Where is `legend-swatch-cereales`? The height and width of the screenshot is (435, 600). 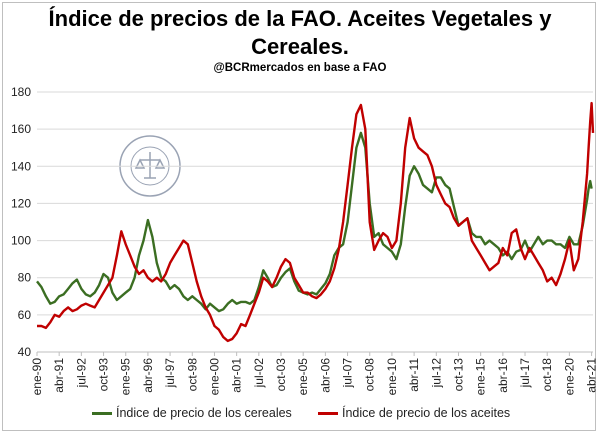 legend-swatch-cereales is located at coordinates (102, 413).